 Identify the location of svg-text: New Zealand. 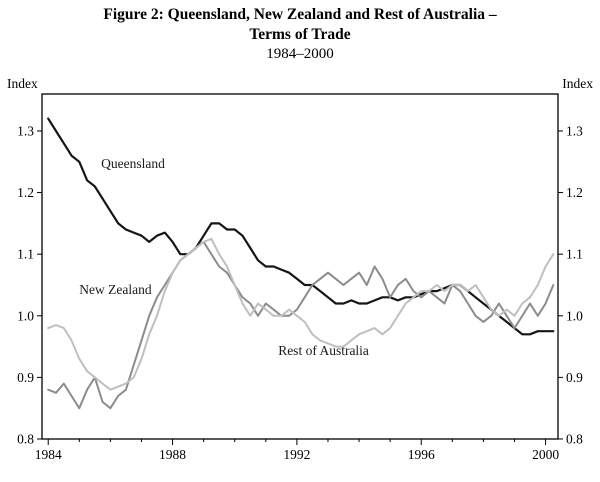
(115, 289).